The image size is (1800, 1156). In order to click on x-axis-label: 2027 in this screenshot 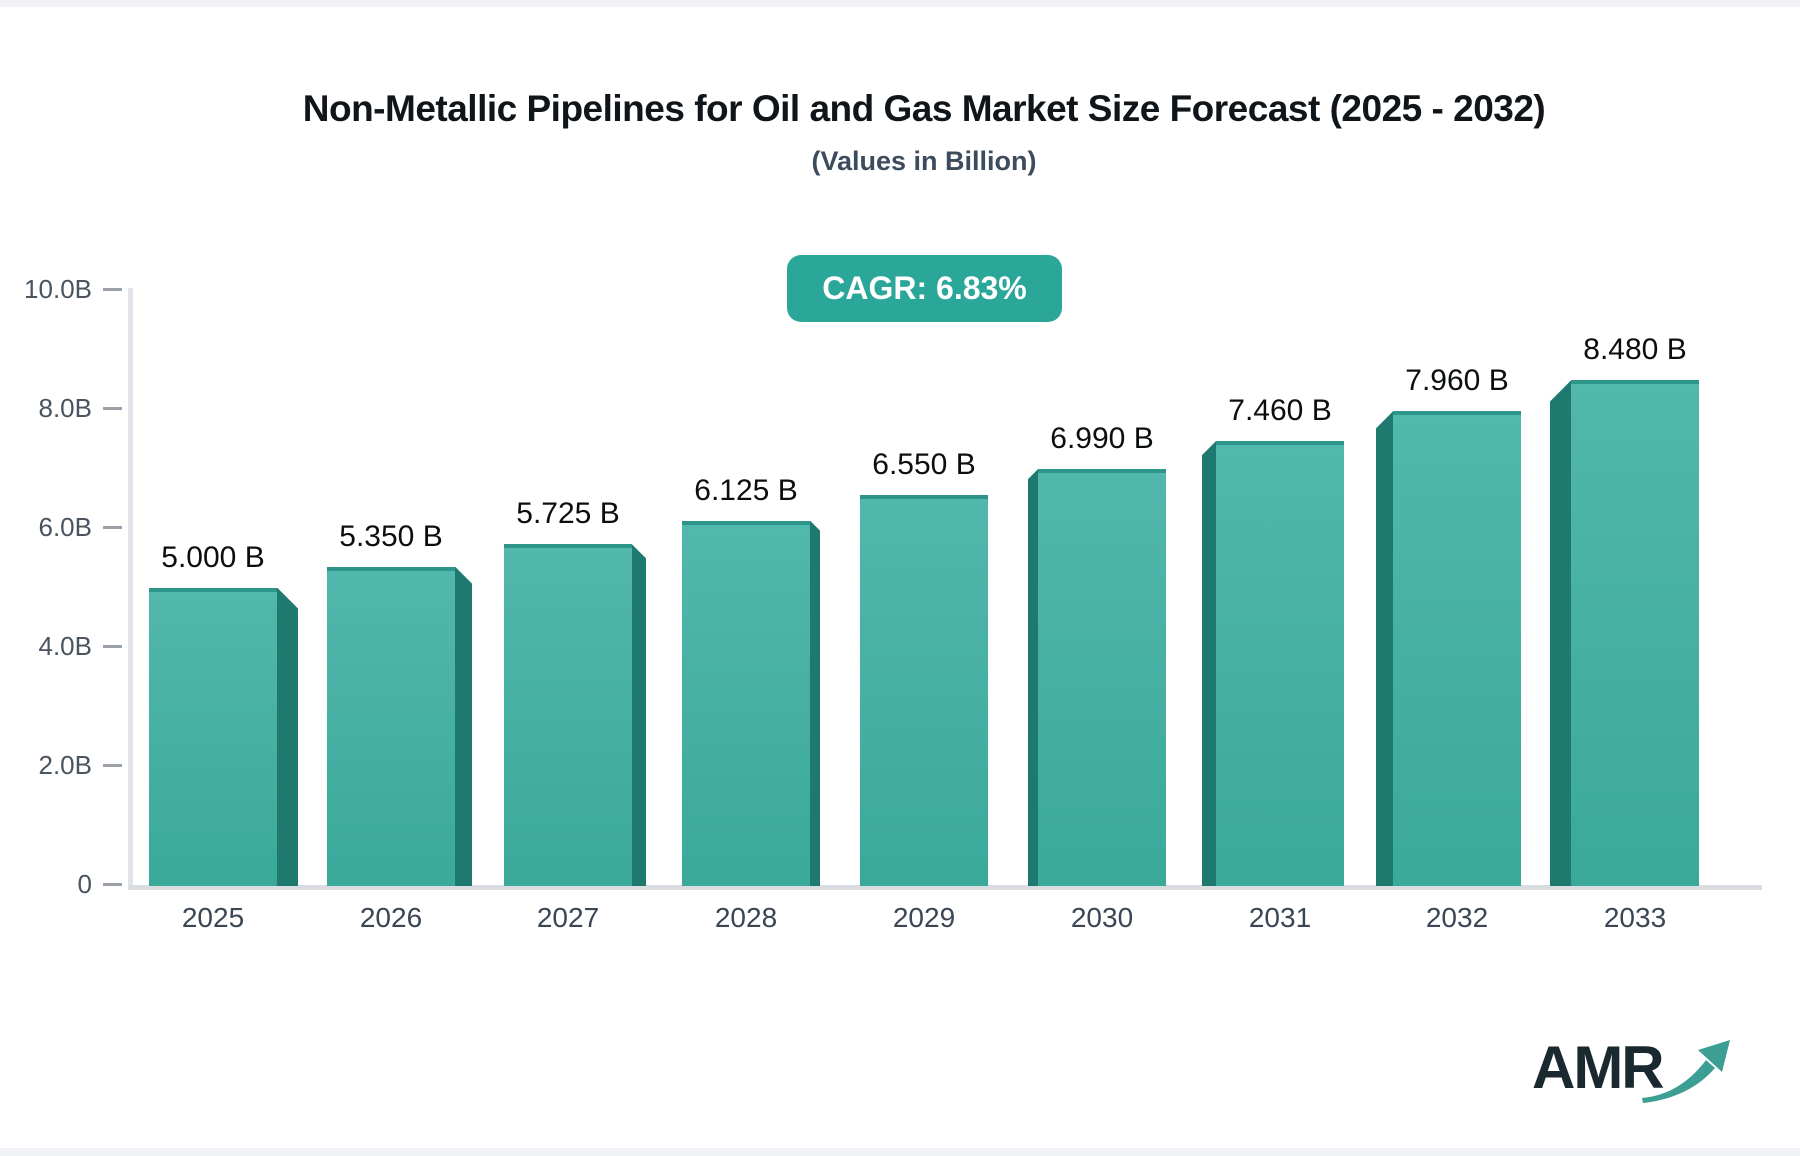, I will do `click(568, 917)`.